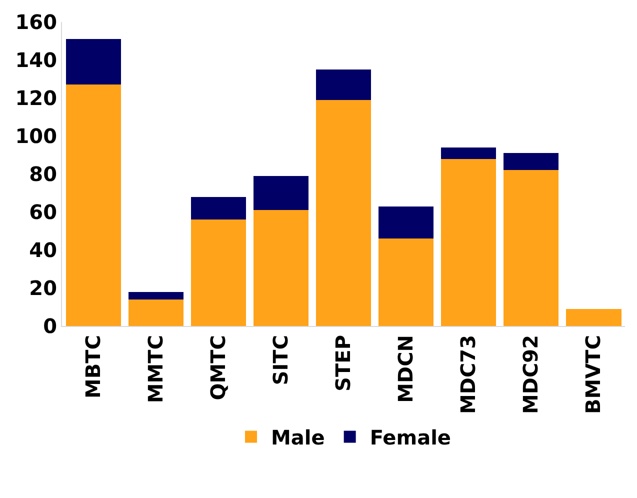  What do you see at coordinates (43, 174) in the screenshot?
I see `y-tick-label: 80` at bounding box center [43, 174].